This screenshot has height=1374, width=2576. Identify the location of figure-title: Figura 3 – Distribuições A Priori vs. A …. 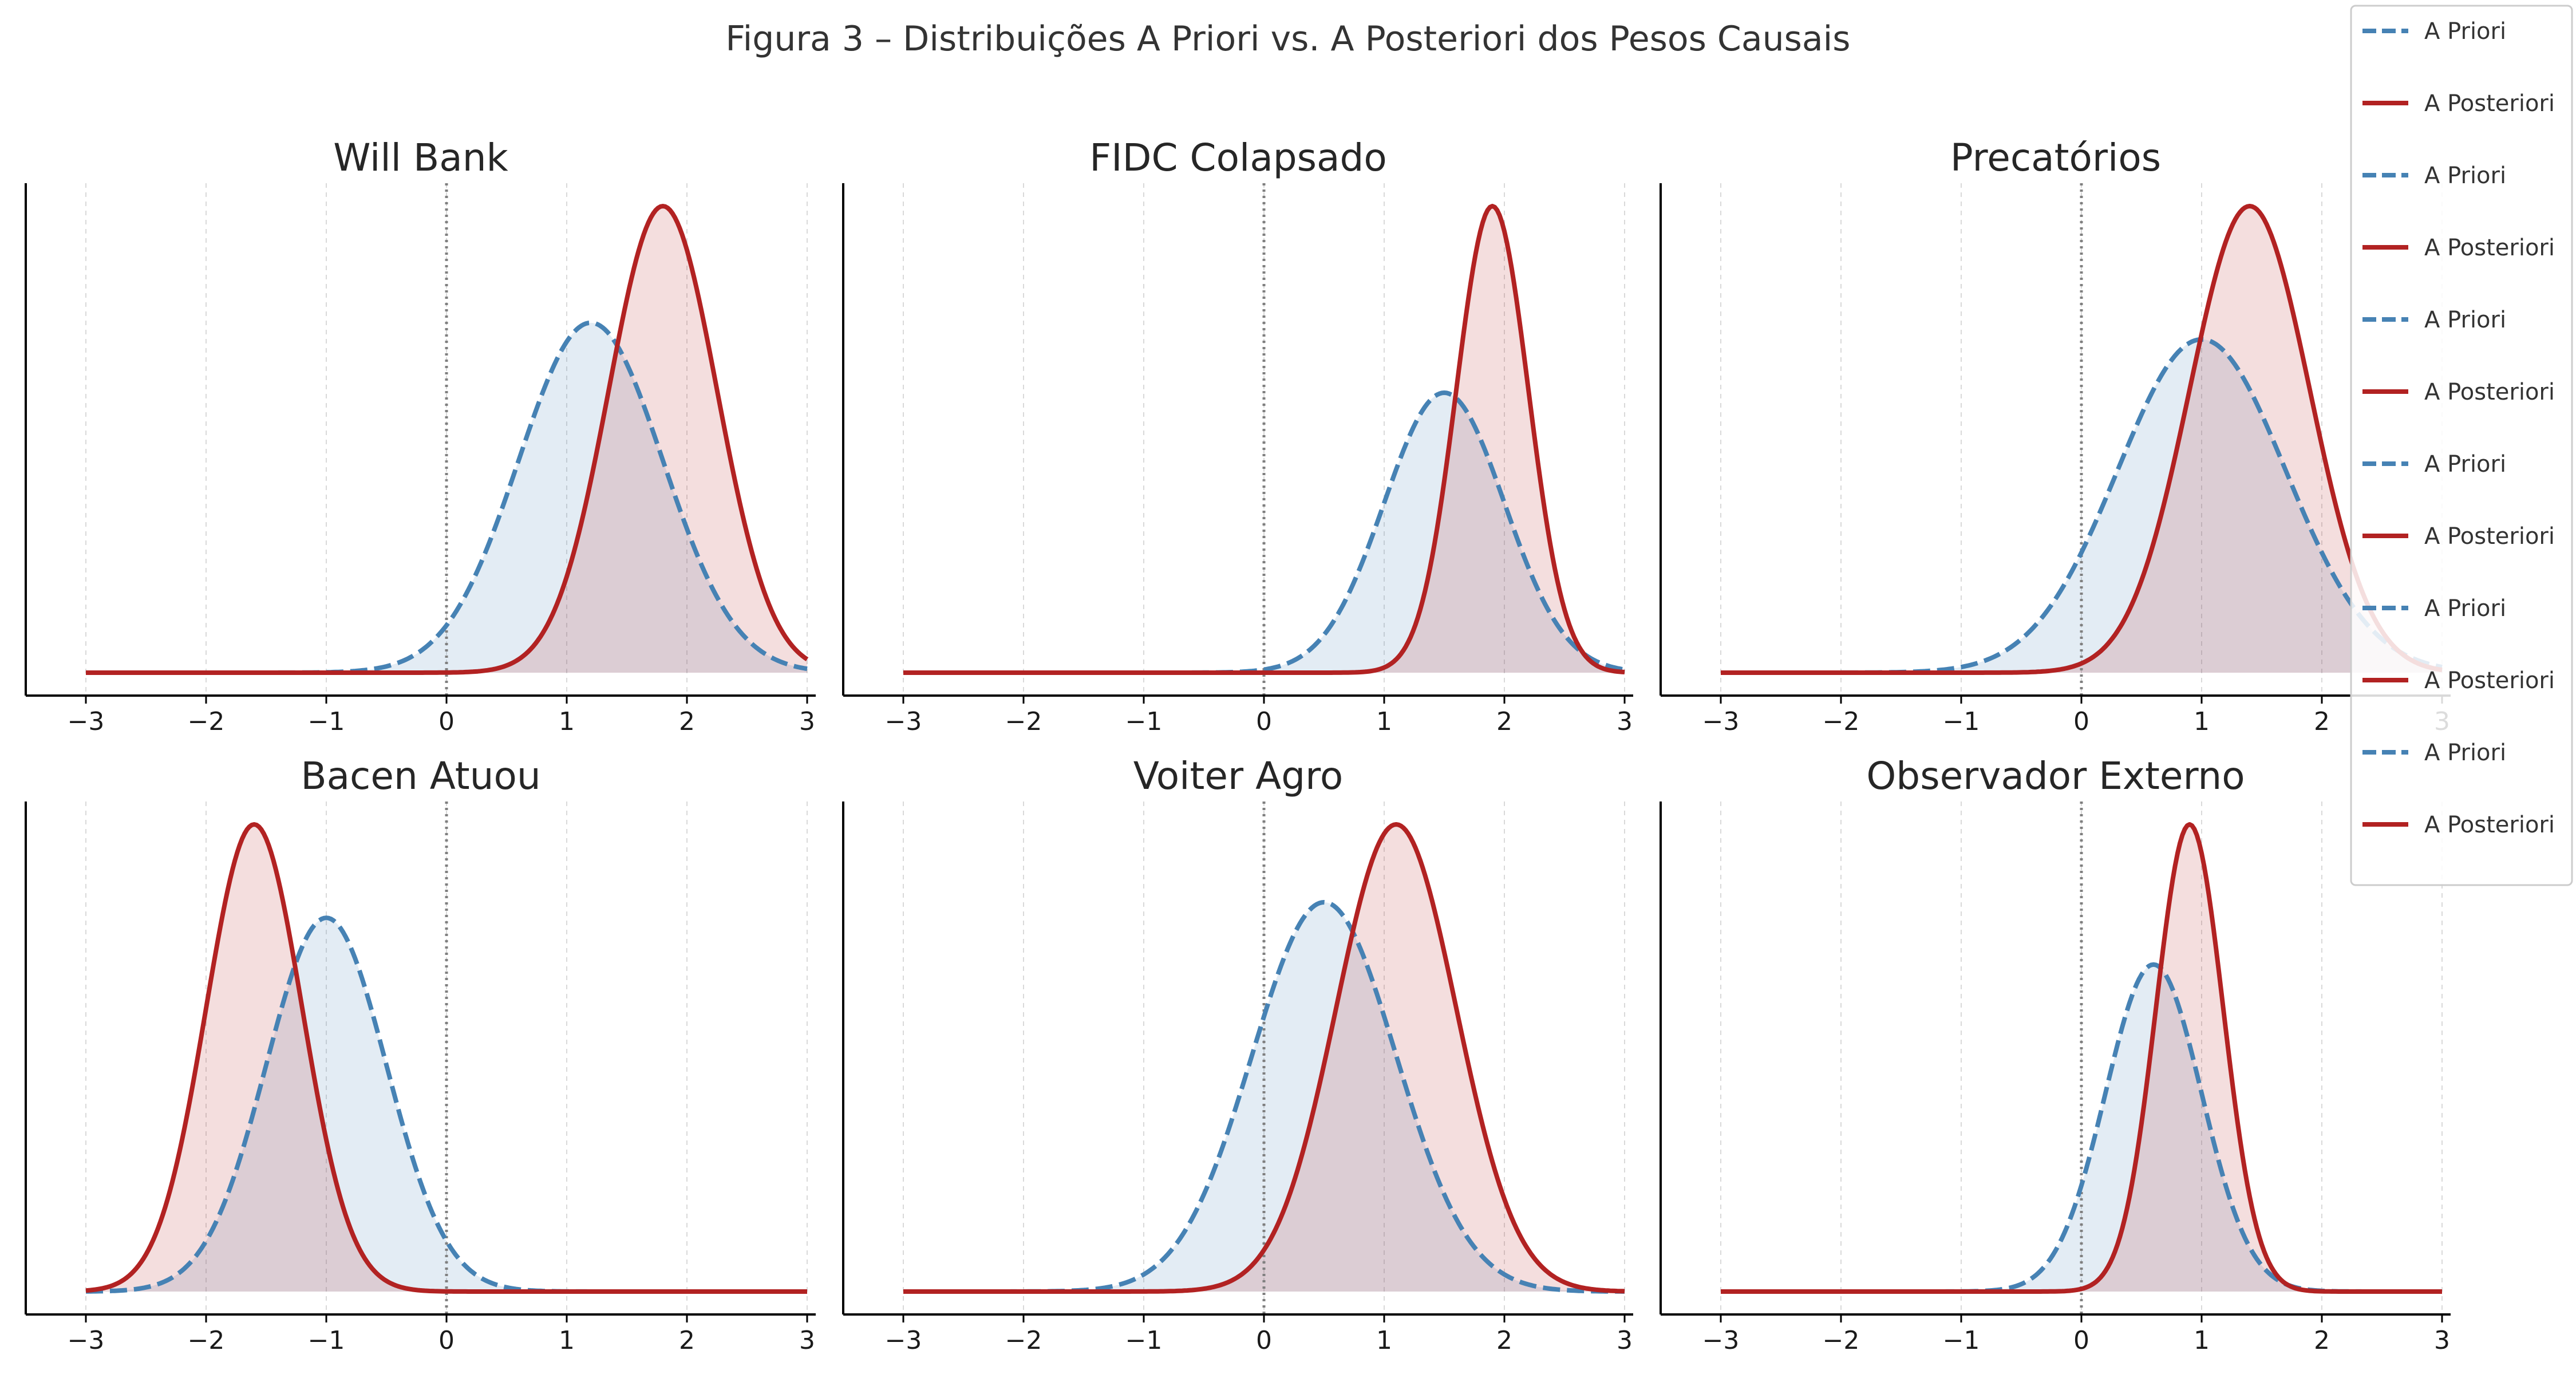
(1287, 39).